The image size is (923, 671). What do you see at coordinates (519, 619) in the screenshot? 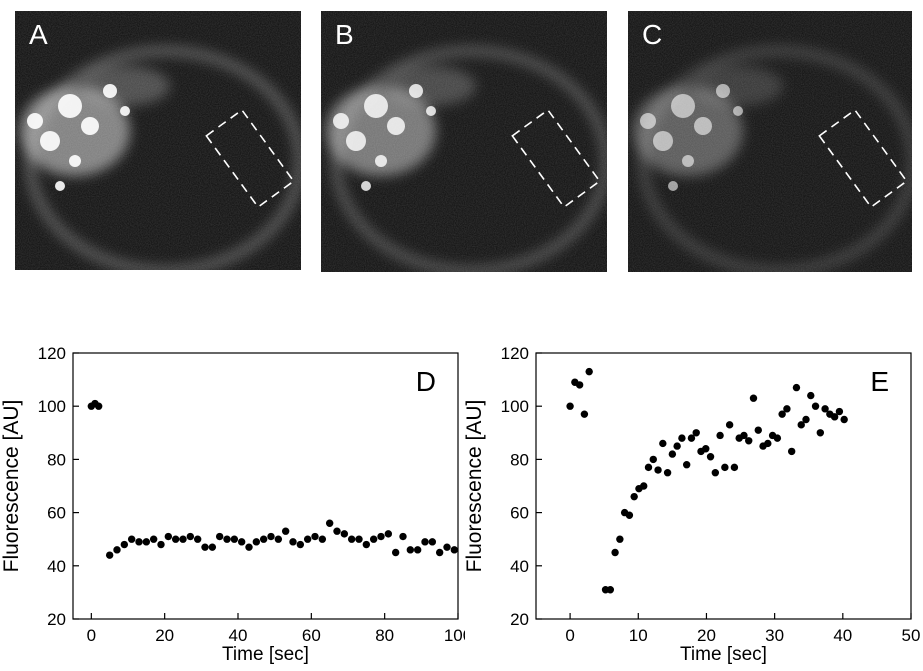
I see `chart-e-ytick-label: 20` at bounding box center [519, 619].